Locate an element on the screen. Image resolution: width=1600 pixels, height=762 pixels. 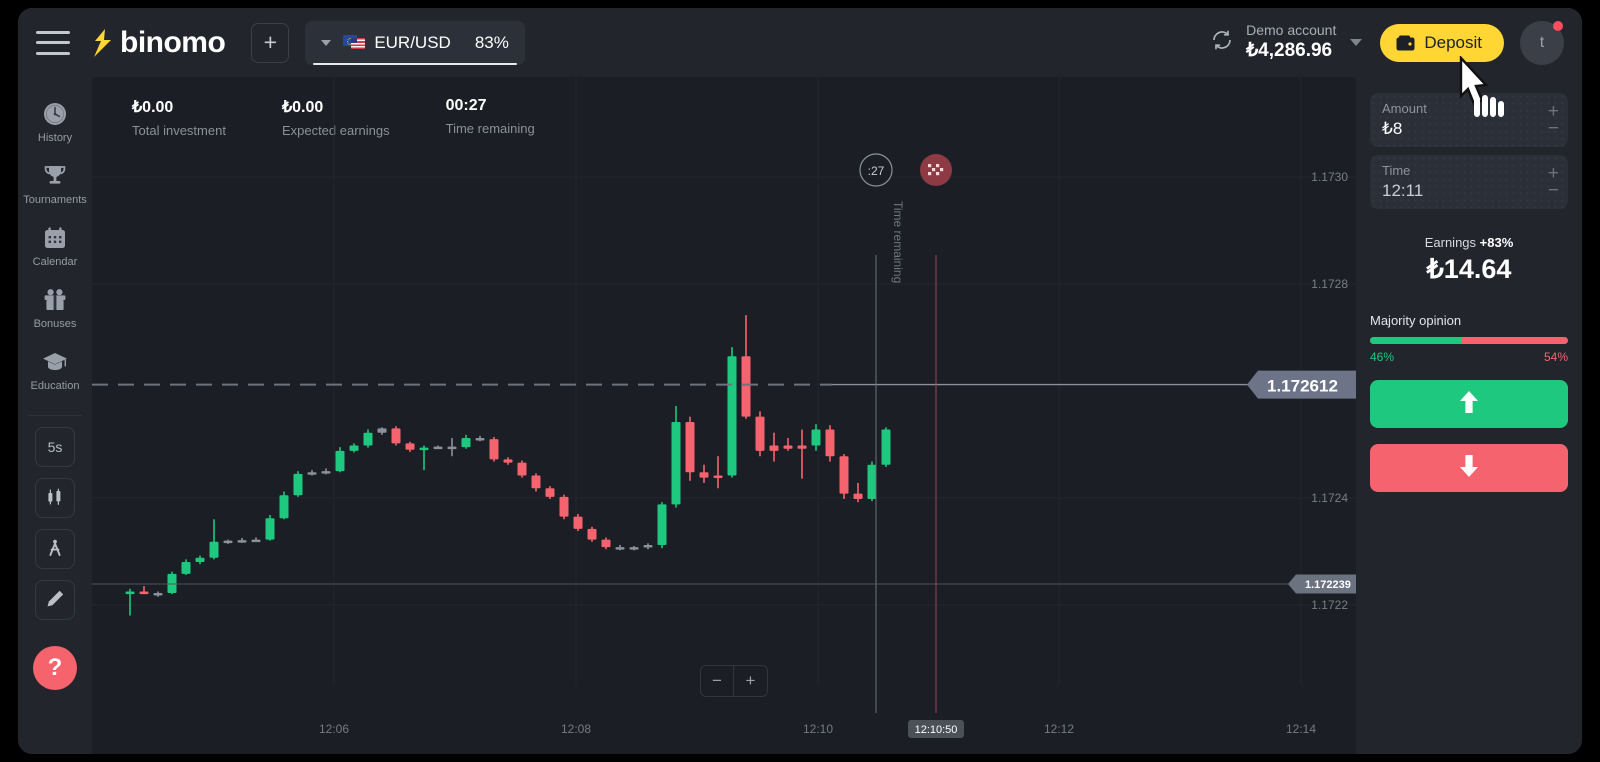
account-balance: ₺4,286.96 is located at coordinates (1289, 51).